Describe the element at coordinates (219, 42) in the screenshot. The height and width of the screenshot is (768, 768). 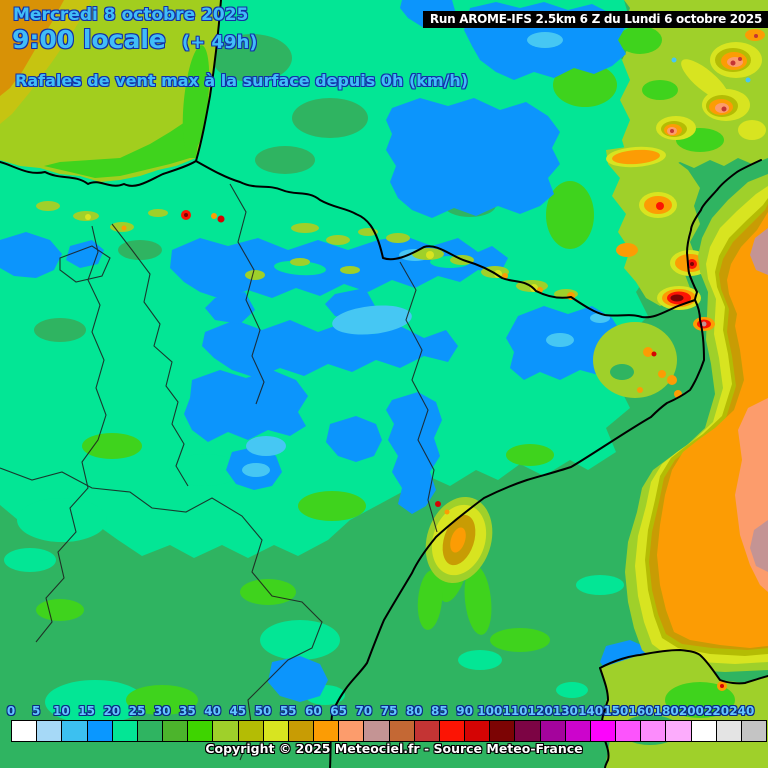
I see `forecast-hour-offset: (+ 49h)` at that location.